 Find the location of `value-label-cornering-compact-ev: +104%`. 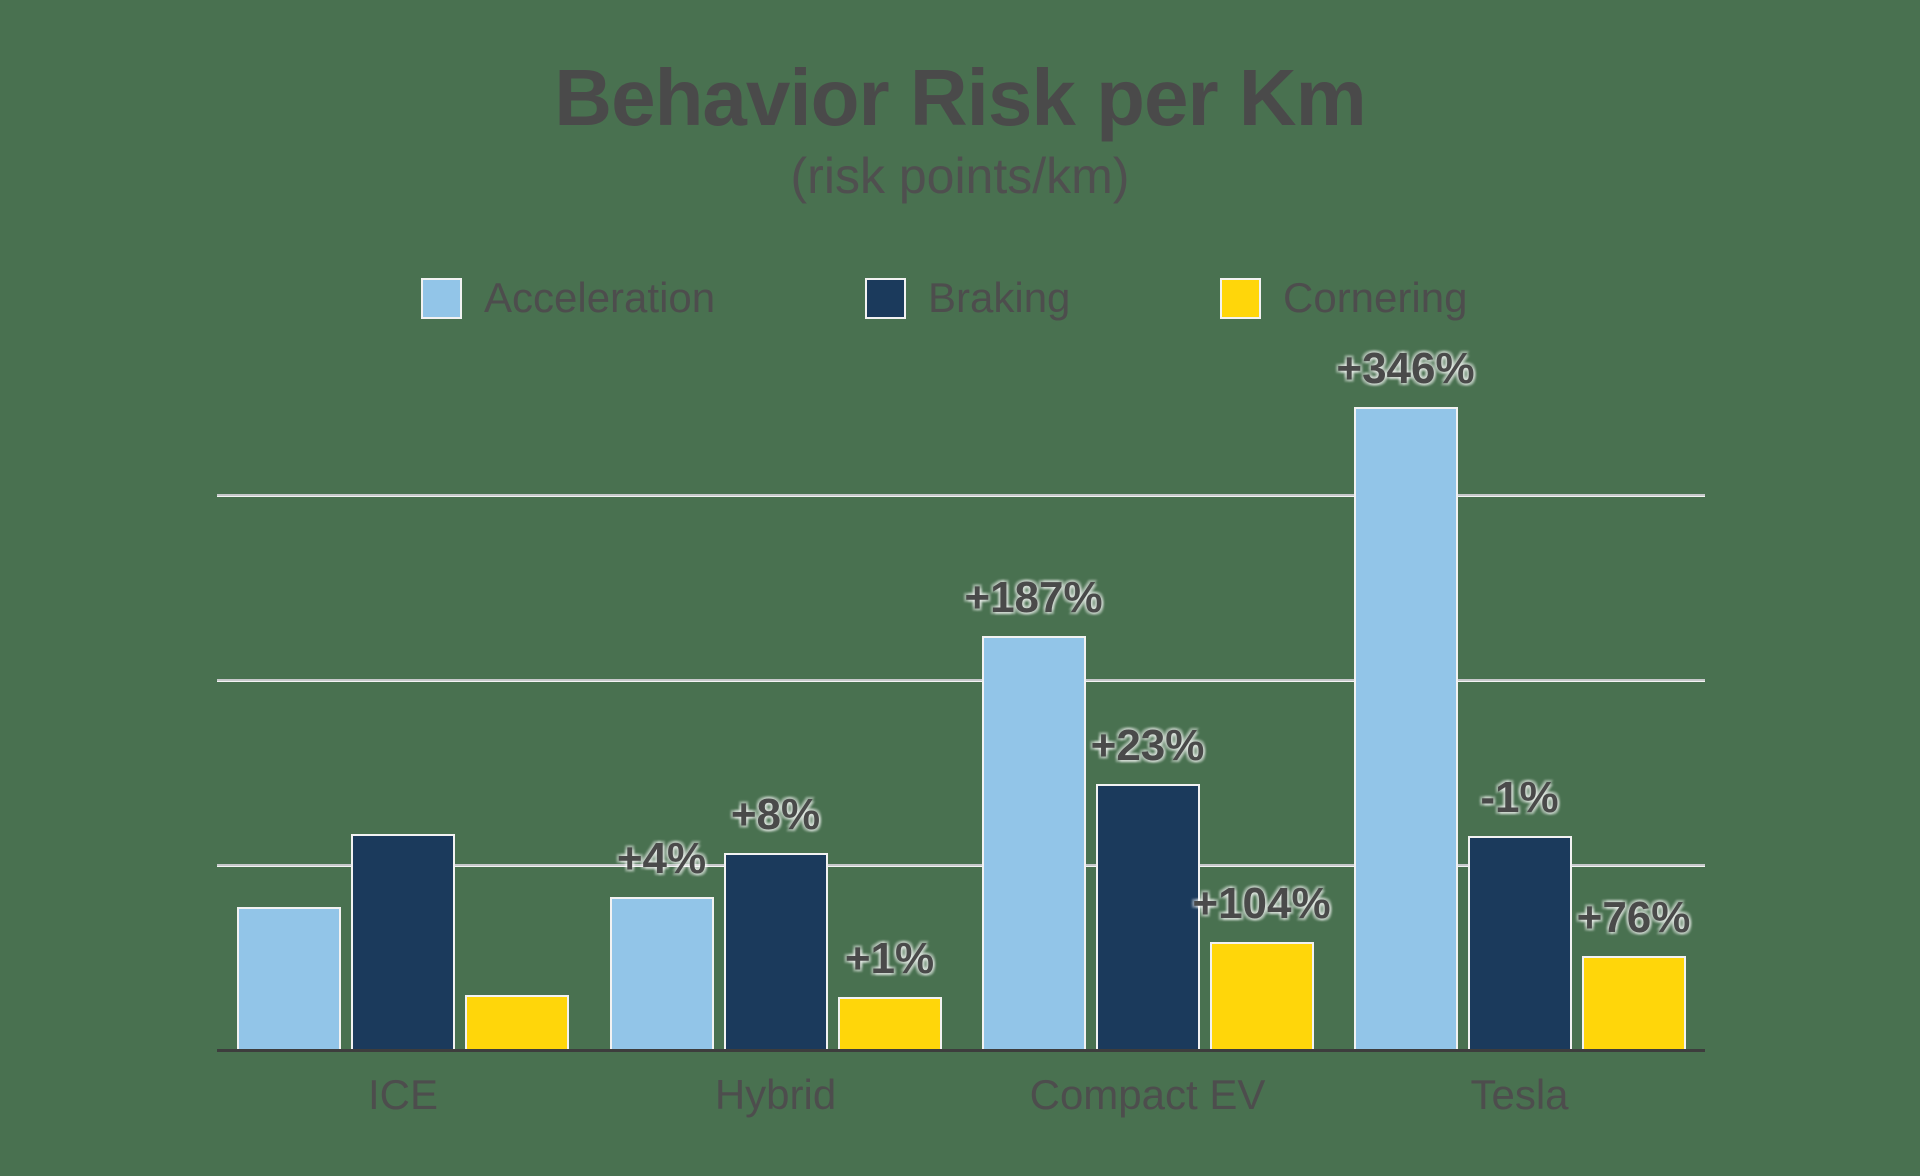

value-label-cornering-compact-ev: +104% is located at coordinates (1261, 903).